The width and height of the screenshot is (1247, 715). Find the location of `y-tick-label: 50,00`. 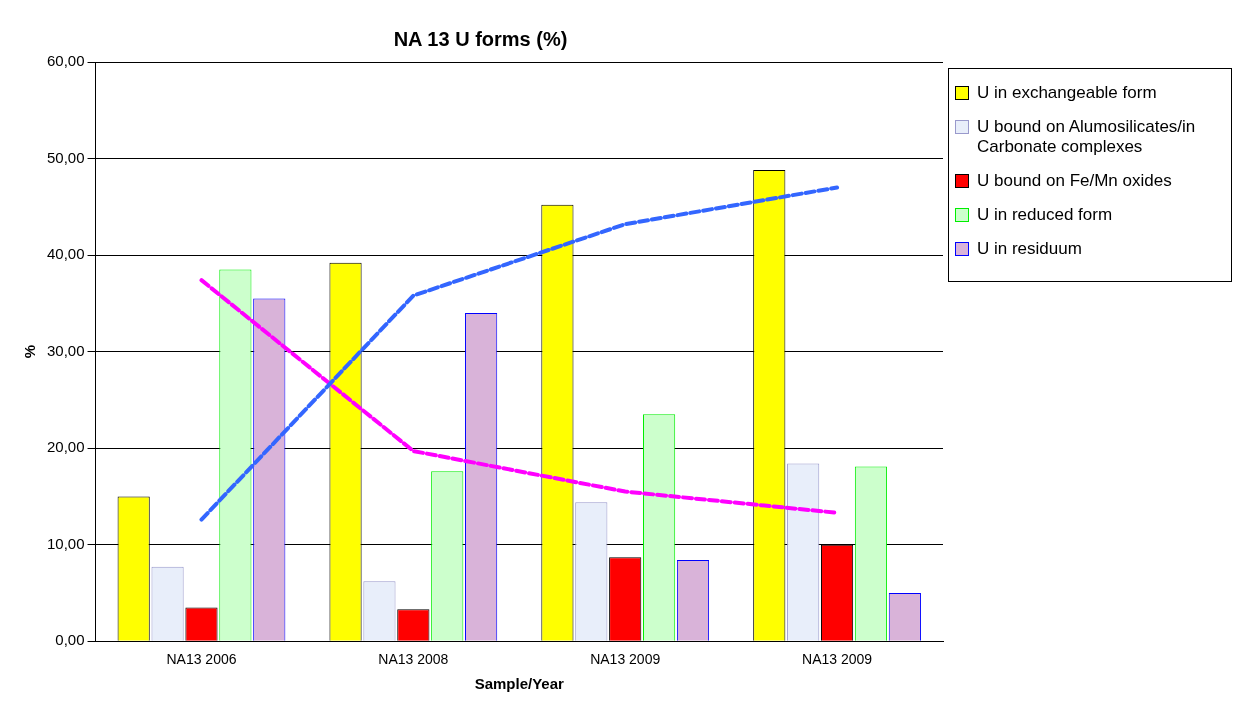

y-tick-label: 50,00 is located at coordinates (65, 157).